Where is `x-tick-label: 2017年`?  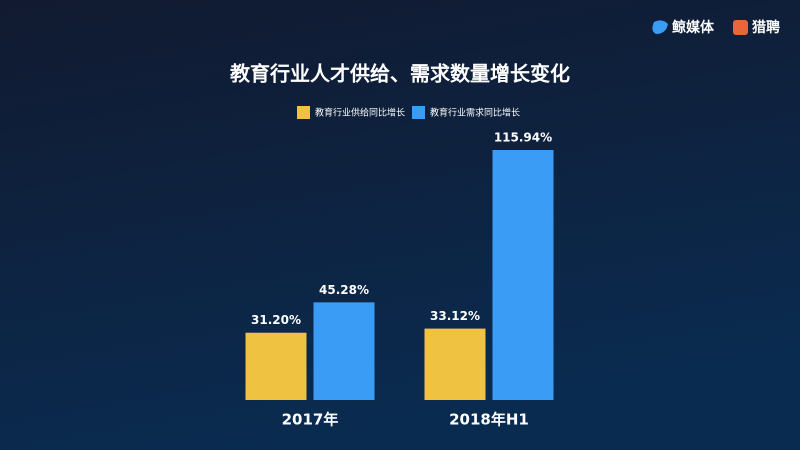 x-tick-label: 2017年 is located at coordinates (310, 420).